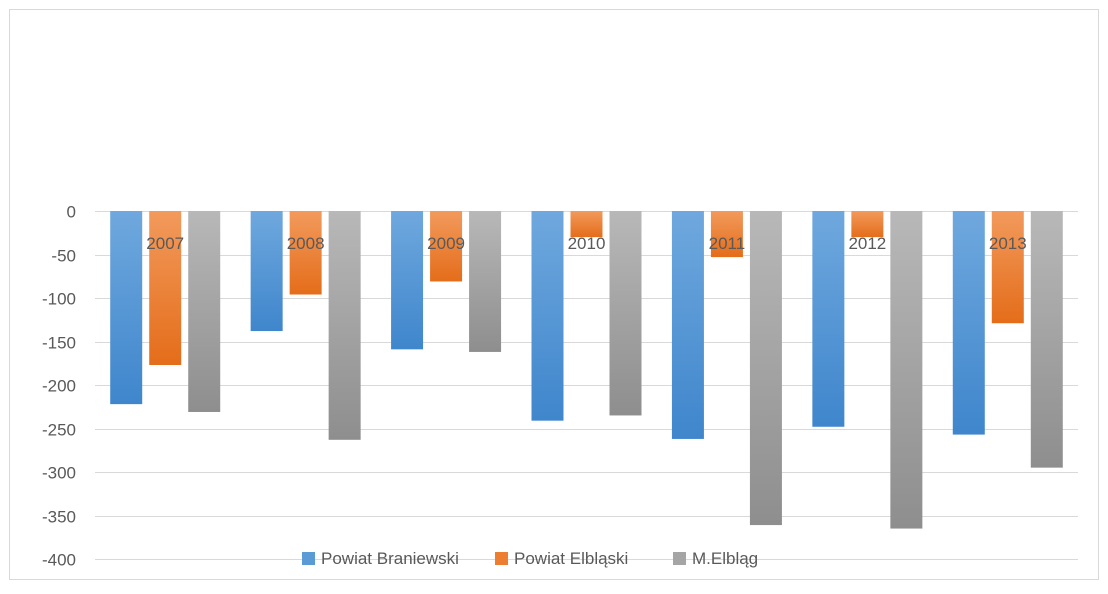 The width and height of the screenshot is (1108, 594). What do you see at coordinates (306, 243) in the screenshot?
I see `x-category-label: 2008` at bounding box center [306, 243].